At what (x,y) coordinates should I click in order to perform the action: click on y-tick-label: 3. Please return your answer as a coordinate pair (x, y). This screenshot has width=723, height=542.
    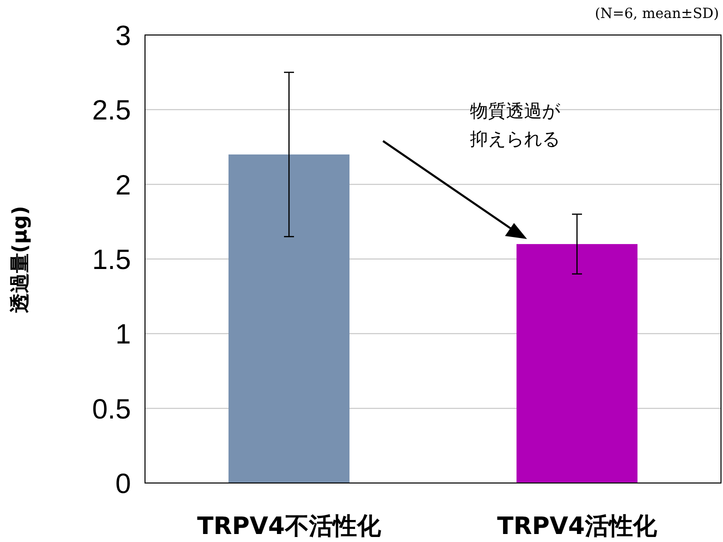
    Looking at the image, I should click on (123, 35).